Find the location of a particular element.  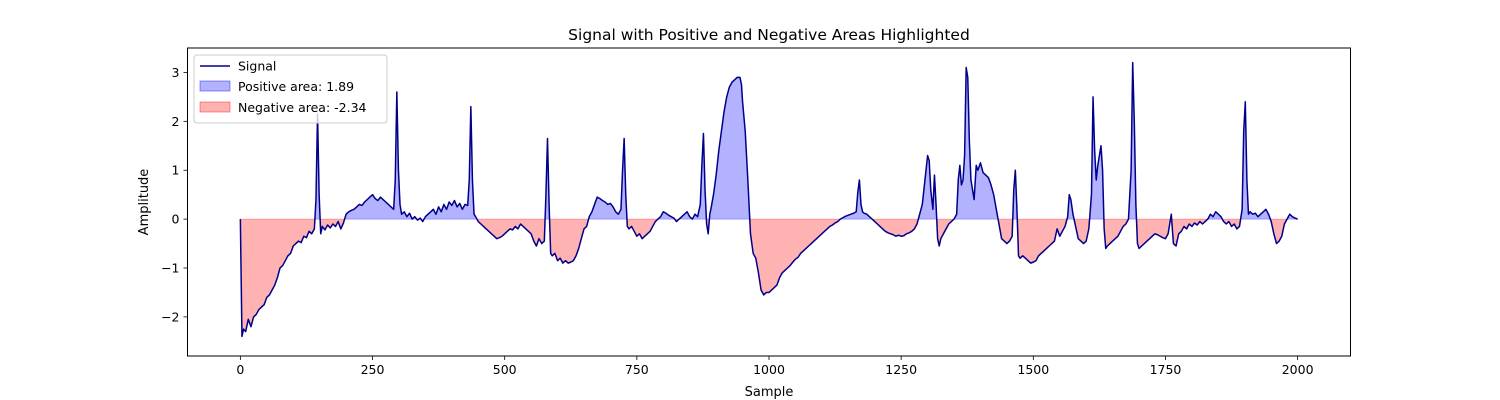

x-tick-label: 500 is located at coordinates (505, 369).